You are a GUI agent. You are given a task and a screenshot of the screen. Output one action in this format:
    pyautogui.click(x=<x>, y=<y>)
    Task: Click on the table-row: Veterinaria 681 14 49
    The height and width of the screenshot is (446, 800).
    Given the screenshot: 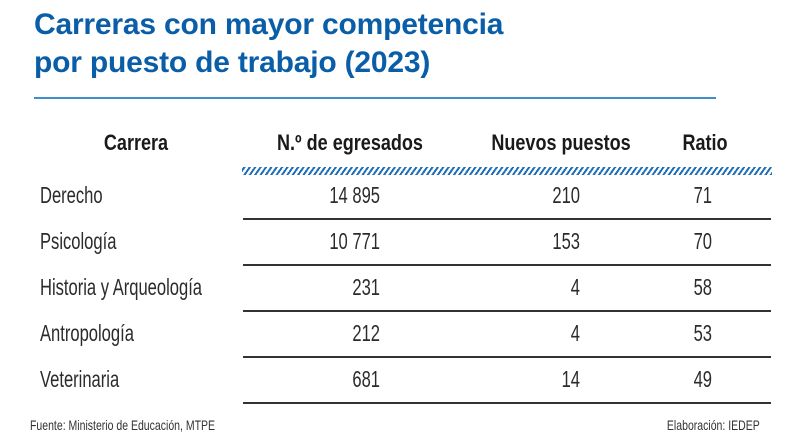 What is the action you would take?
    pyautogui.click(x=400, y=382)
    